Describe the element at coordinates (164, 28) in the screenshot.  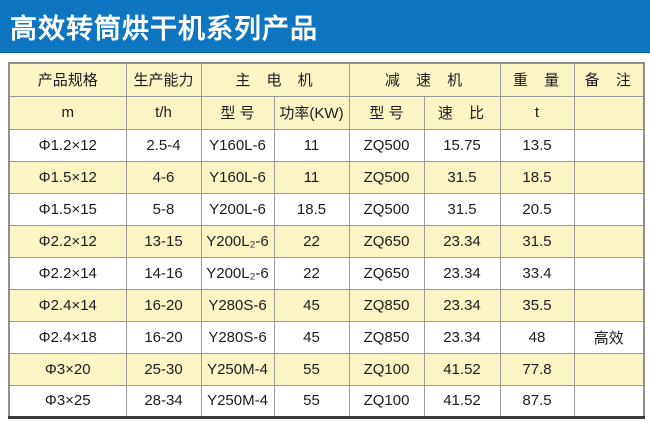
I see `page-title: 高效转筒烘干机系列产品` at that location.